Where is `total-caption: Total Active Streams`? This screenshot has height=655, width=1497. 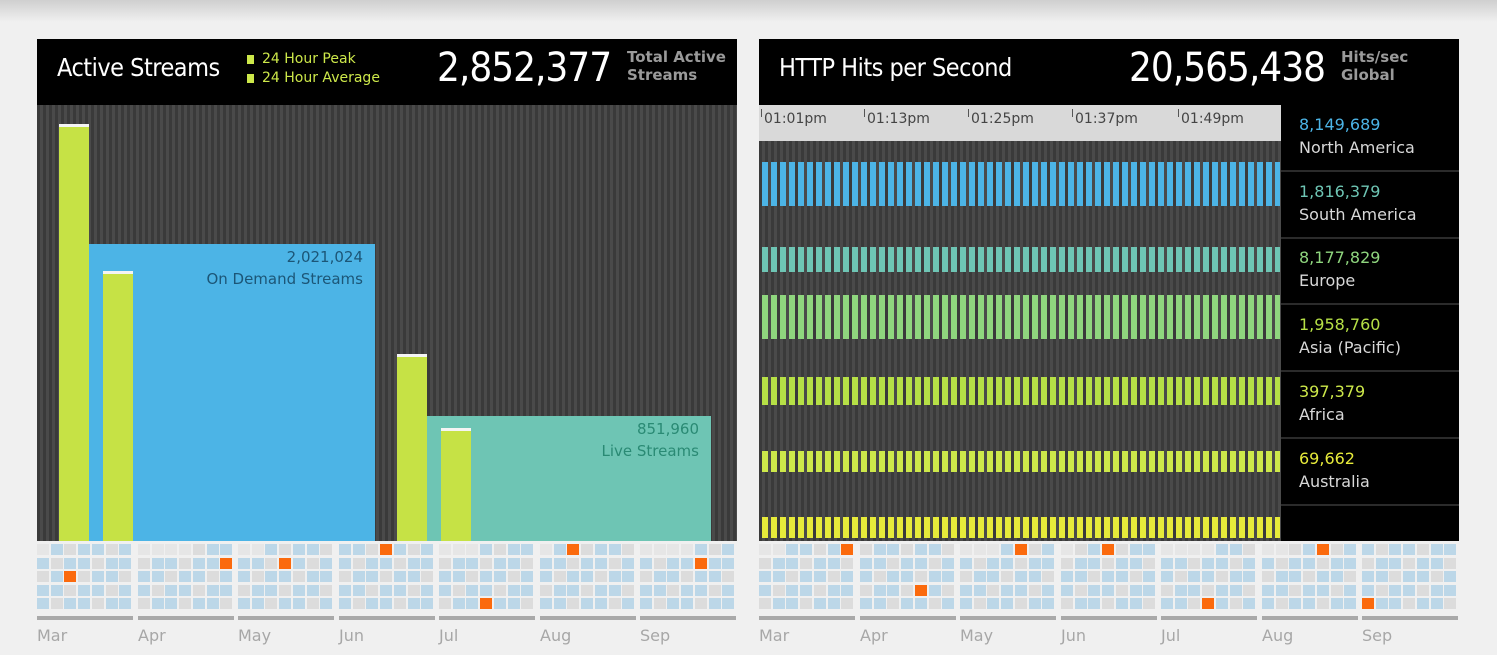
total-caption: Total Active Streams is located at coordinates (676, 66).